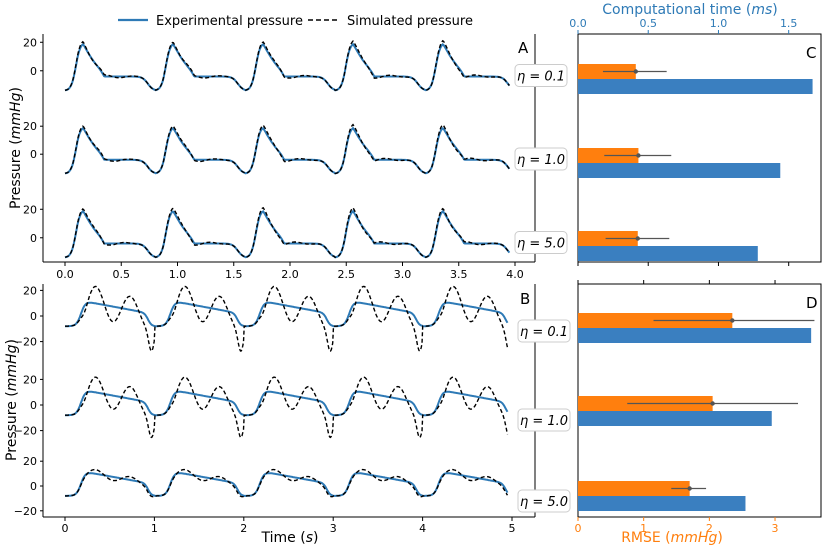 The height and width of the screenshot is (551, 830). I want to click on panel-a-letter: A, so click(523, 48).